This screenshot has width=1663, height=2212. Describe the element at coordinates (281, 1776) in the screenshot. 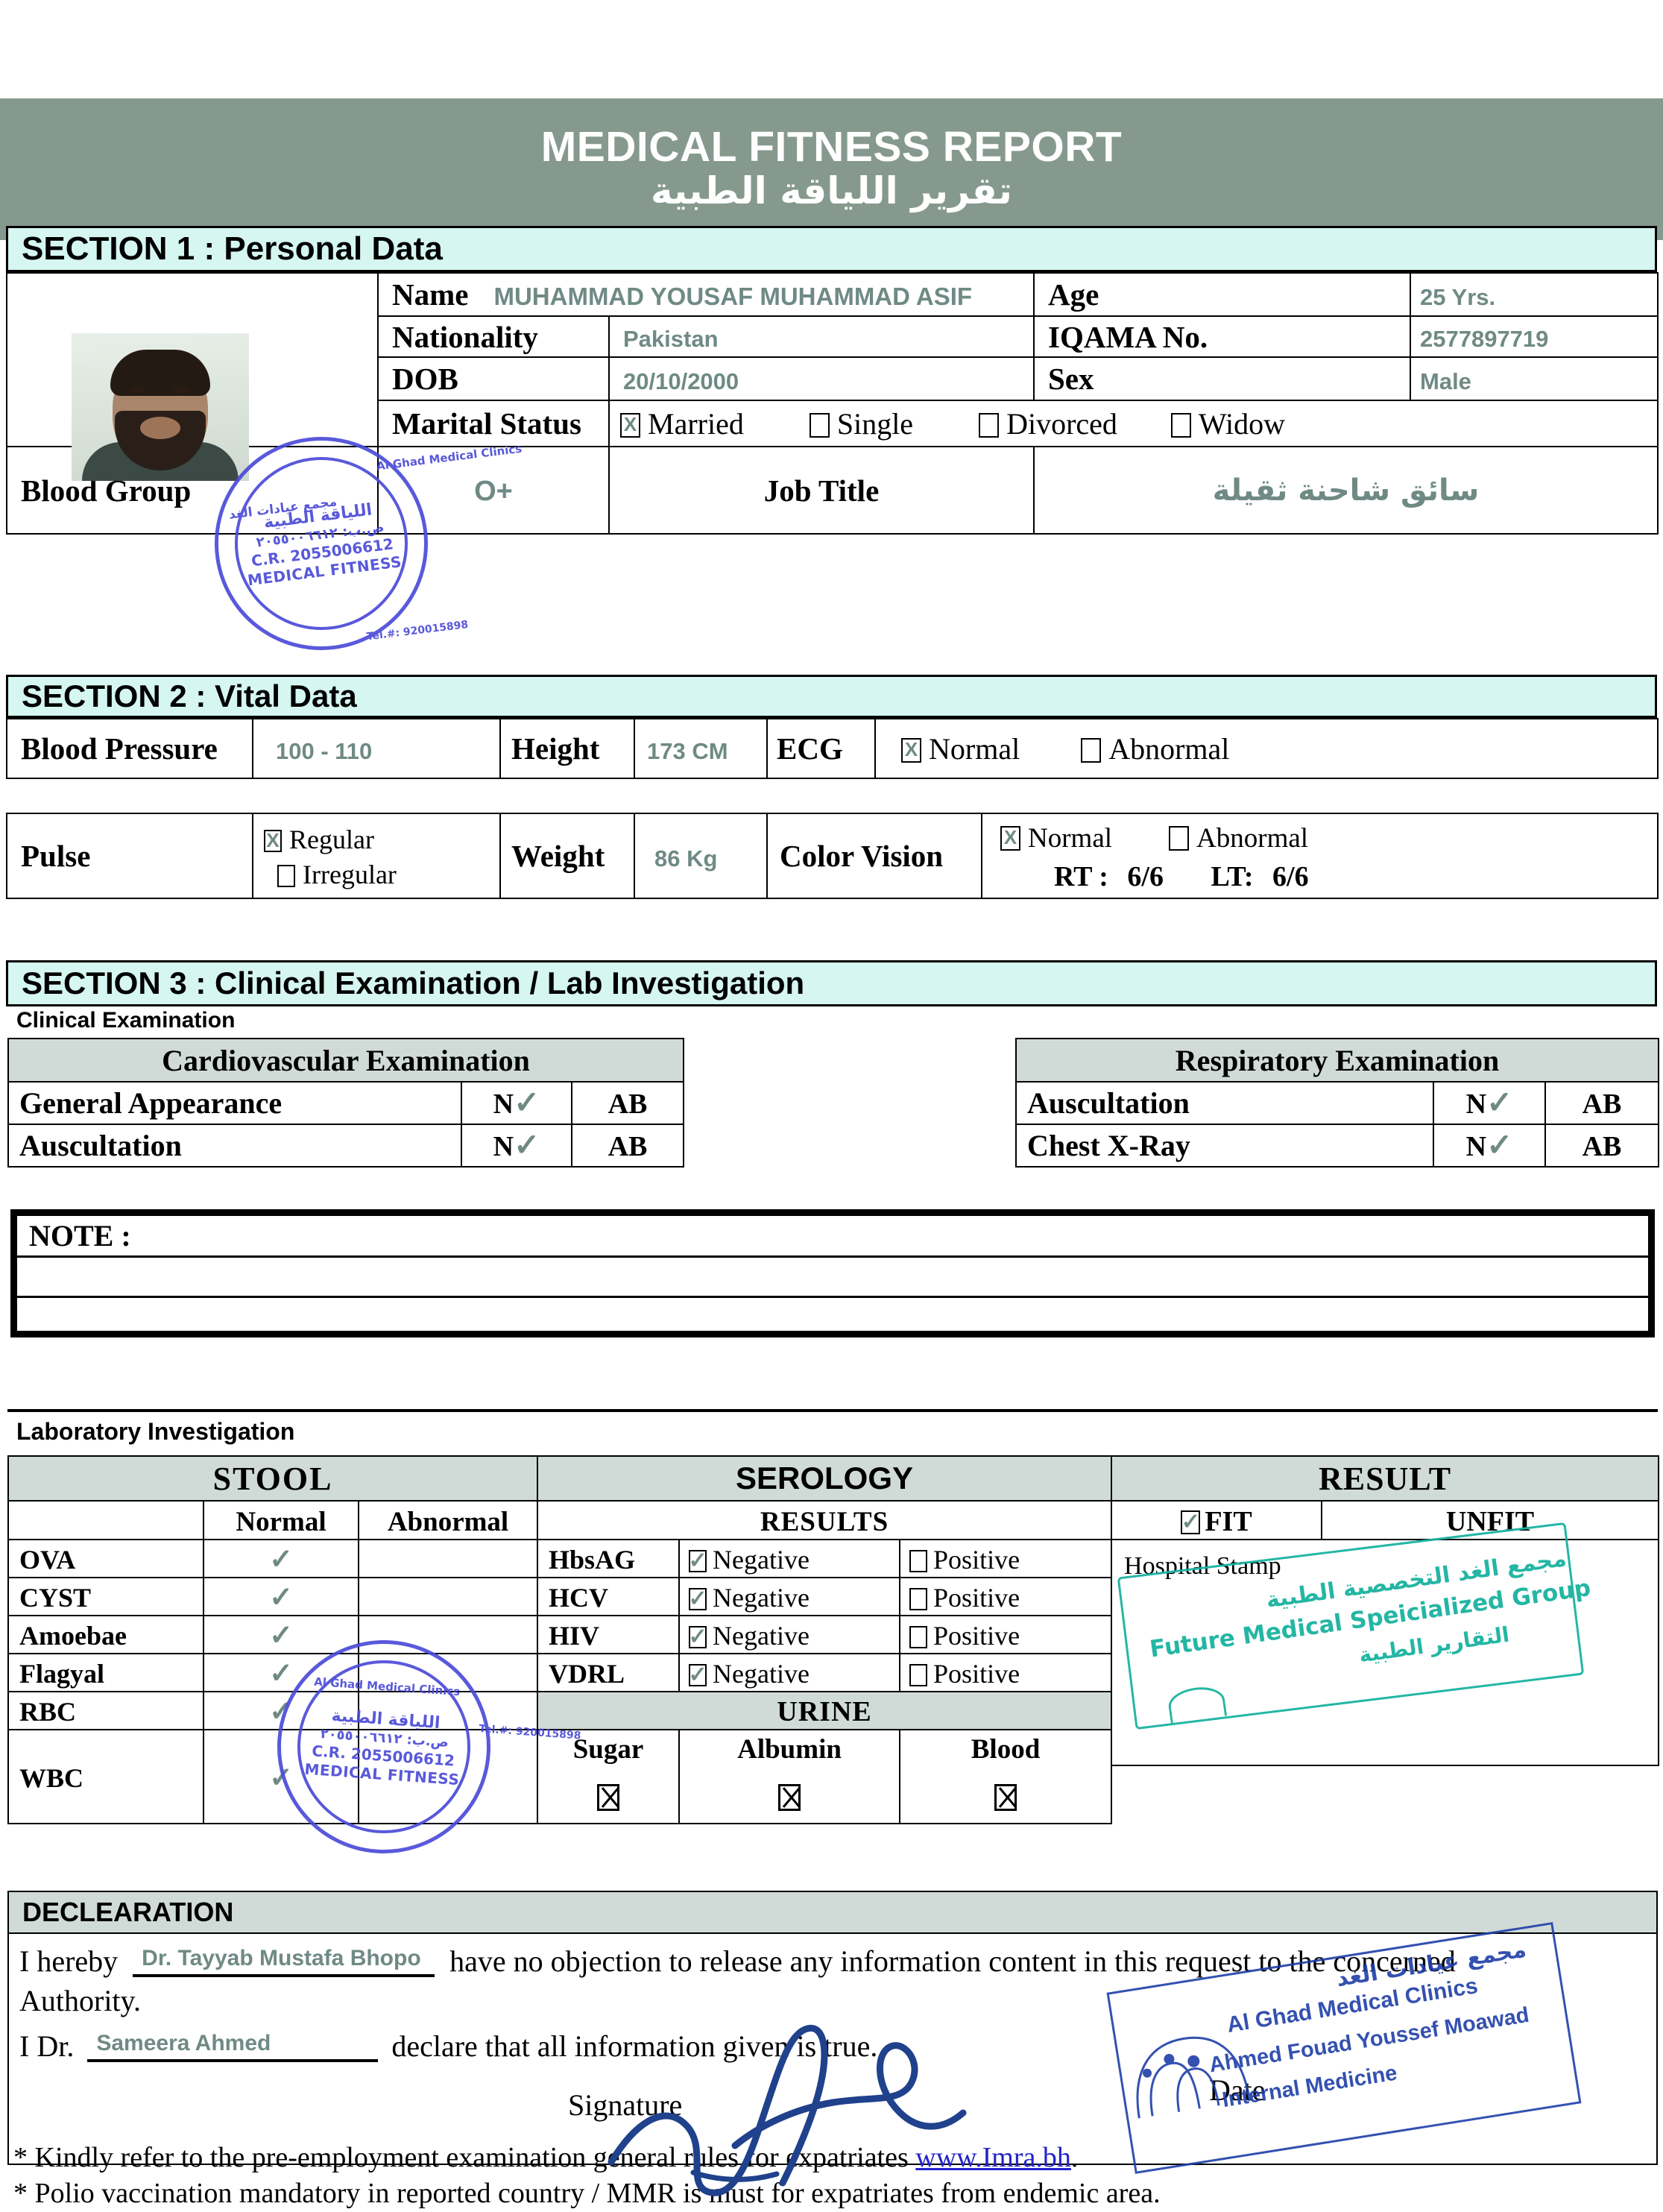

I see `stool-normal-cell-5: ✓` at that location.